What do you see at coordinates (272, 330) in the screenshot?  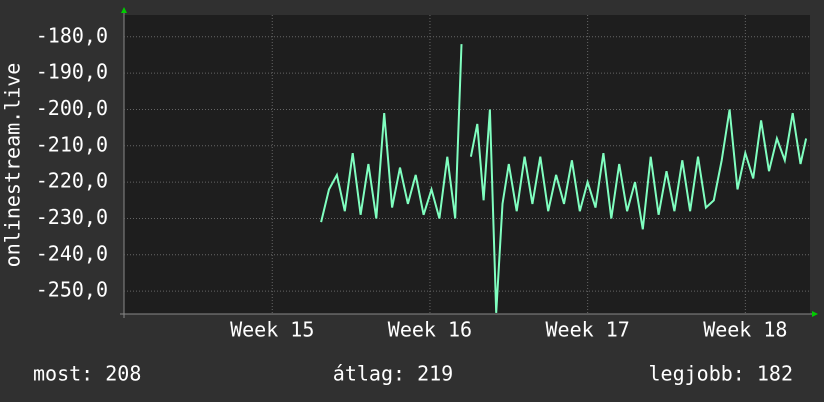 I see `x-tick-label: Week 15` at bounding box center [272, 330].